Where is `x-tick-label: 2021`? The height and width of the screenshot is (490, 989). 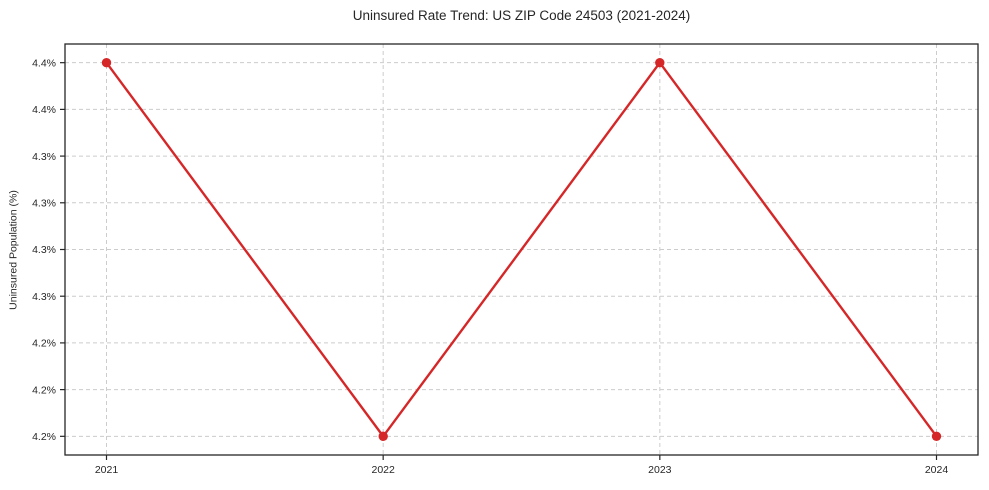 x-tick-label: 2021 is located at coordinates (107, 470).